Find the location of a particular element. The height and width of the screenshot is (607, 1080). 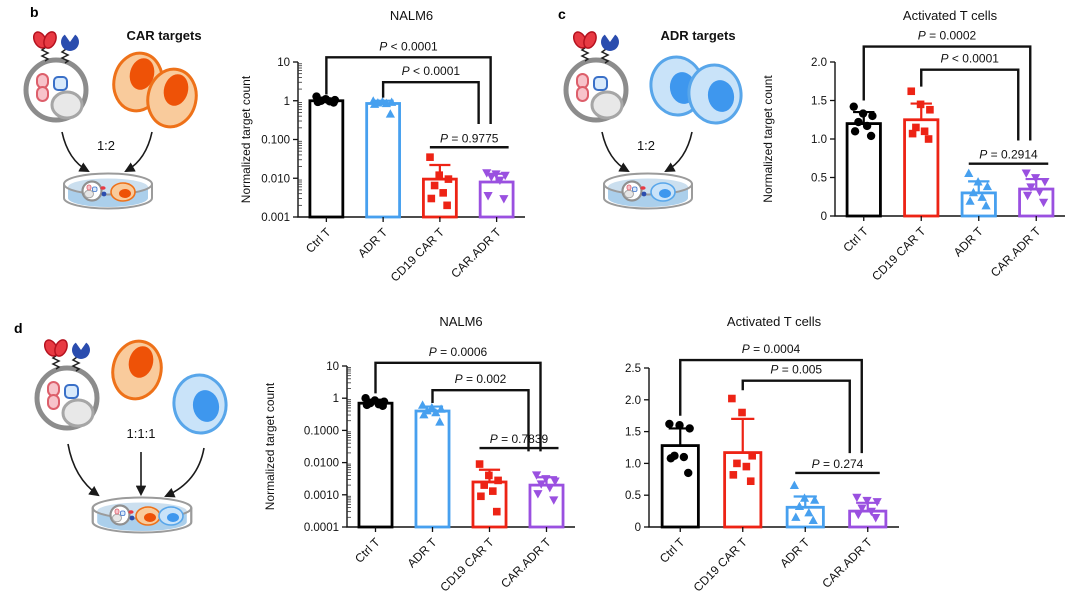

panel-label-d: d is located at coordinates (18, 328).